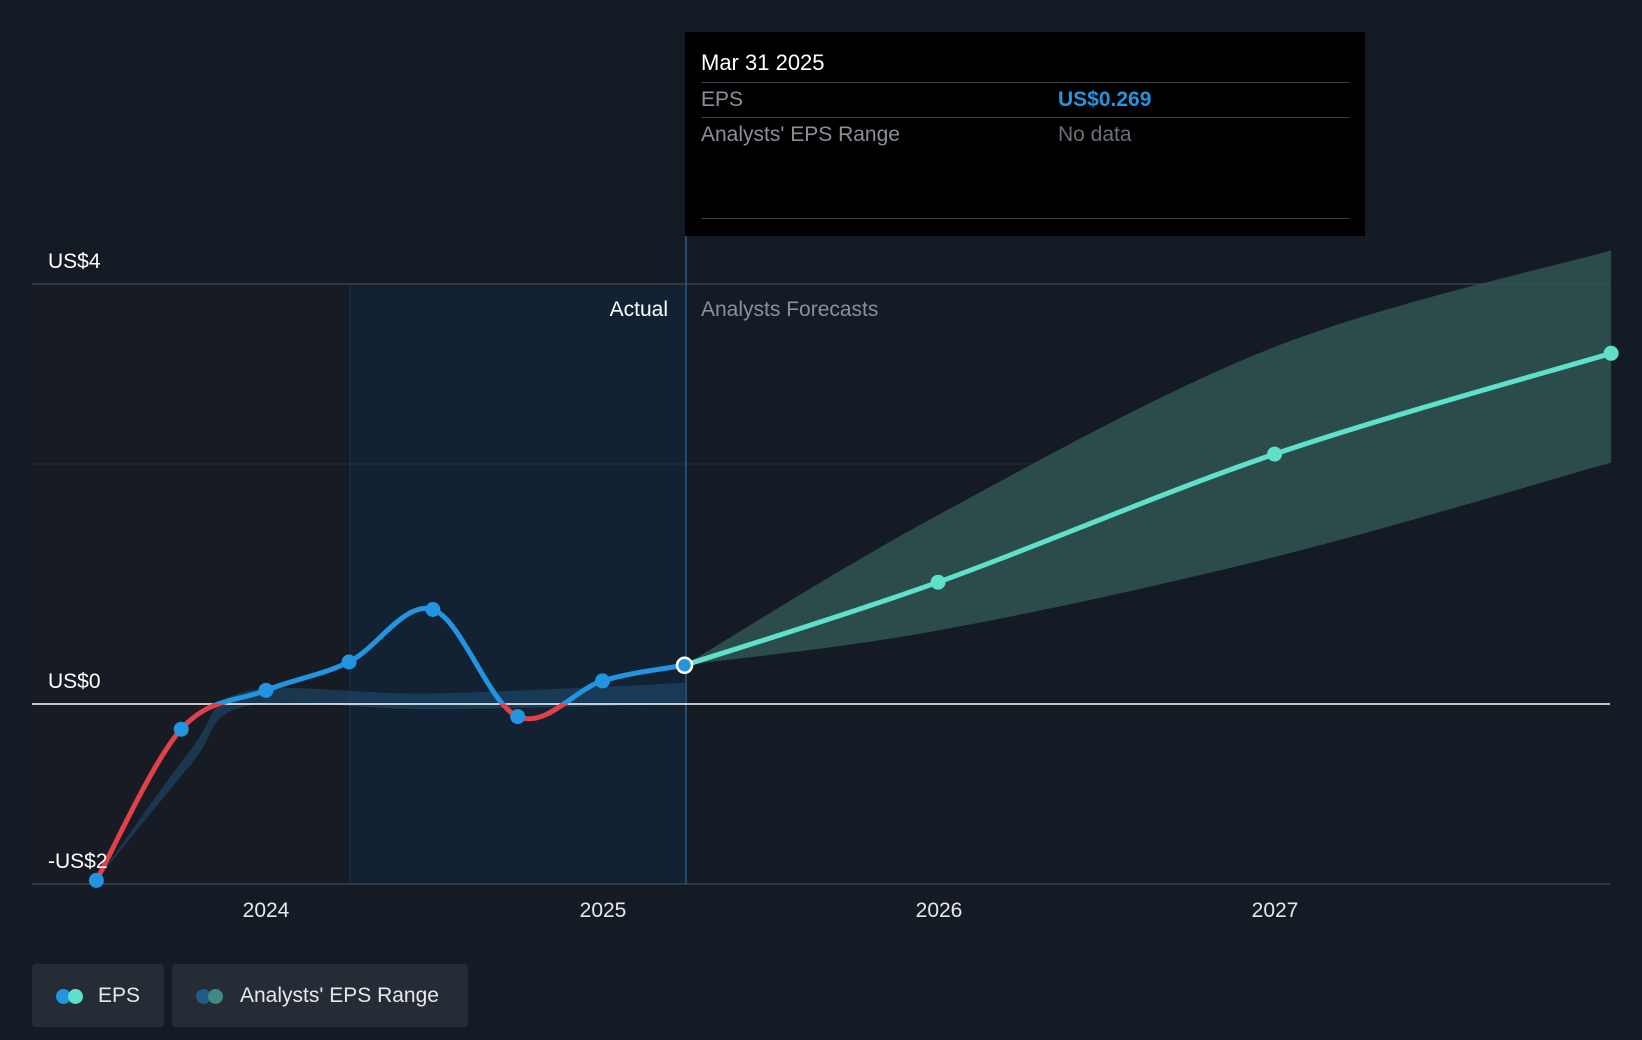  What do you see at coordinates (789, 309) in the screenshot?
I see `forecast-region-label: Analysts Forecasts` at bounding box center [789, 309].